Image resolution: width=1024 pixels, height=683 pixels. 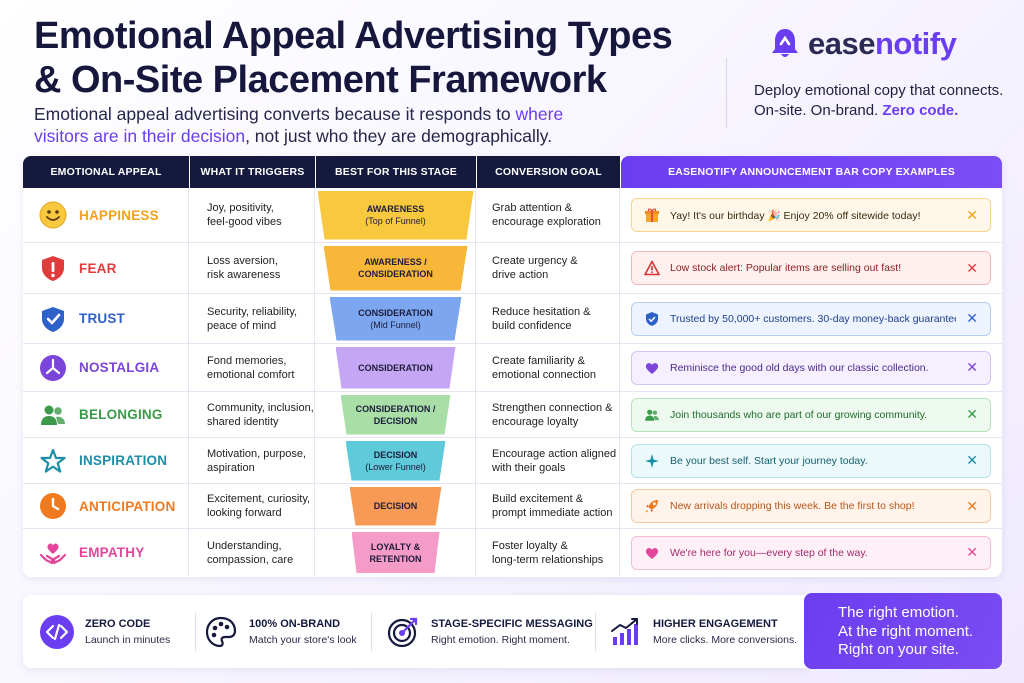 I want to click on stage-cell: CONSIDERATION / DECISION, so click(x=396, y=414).